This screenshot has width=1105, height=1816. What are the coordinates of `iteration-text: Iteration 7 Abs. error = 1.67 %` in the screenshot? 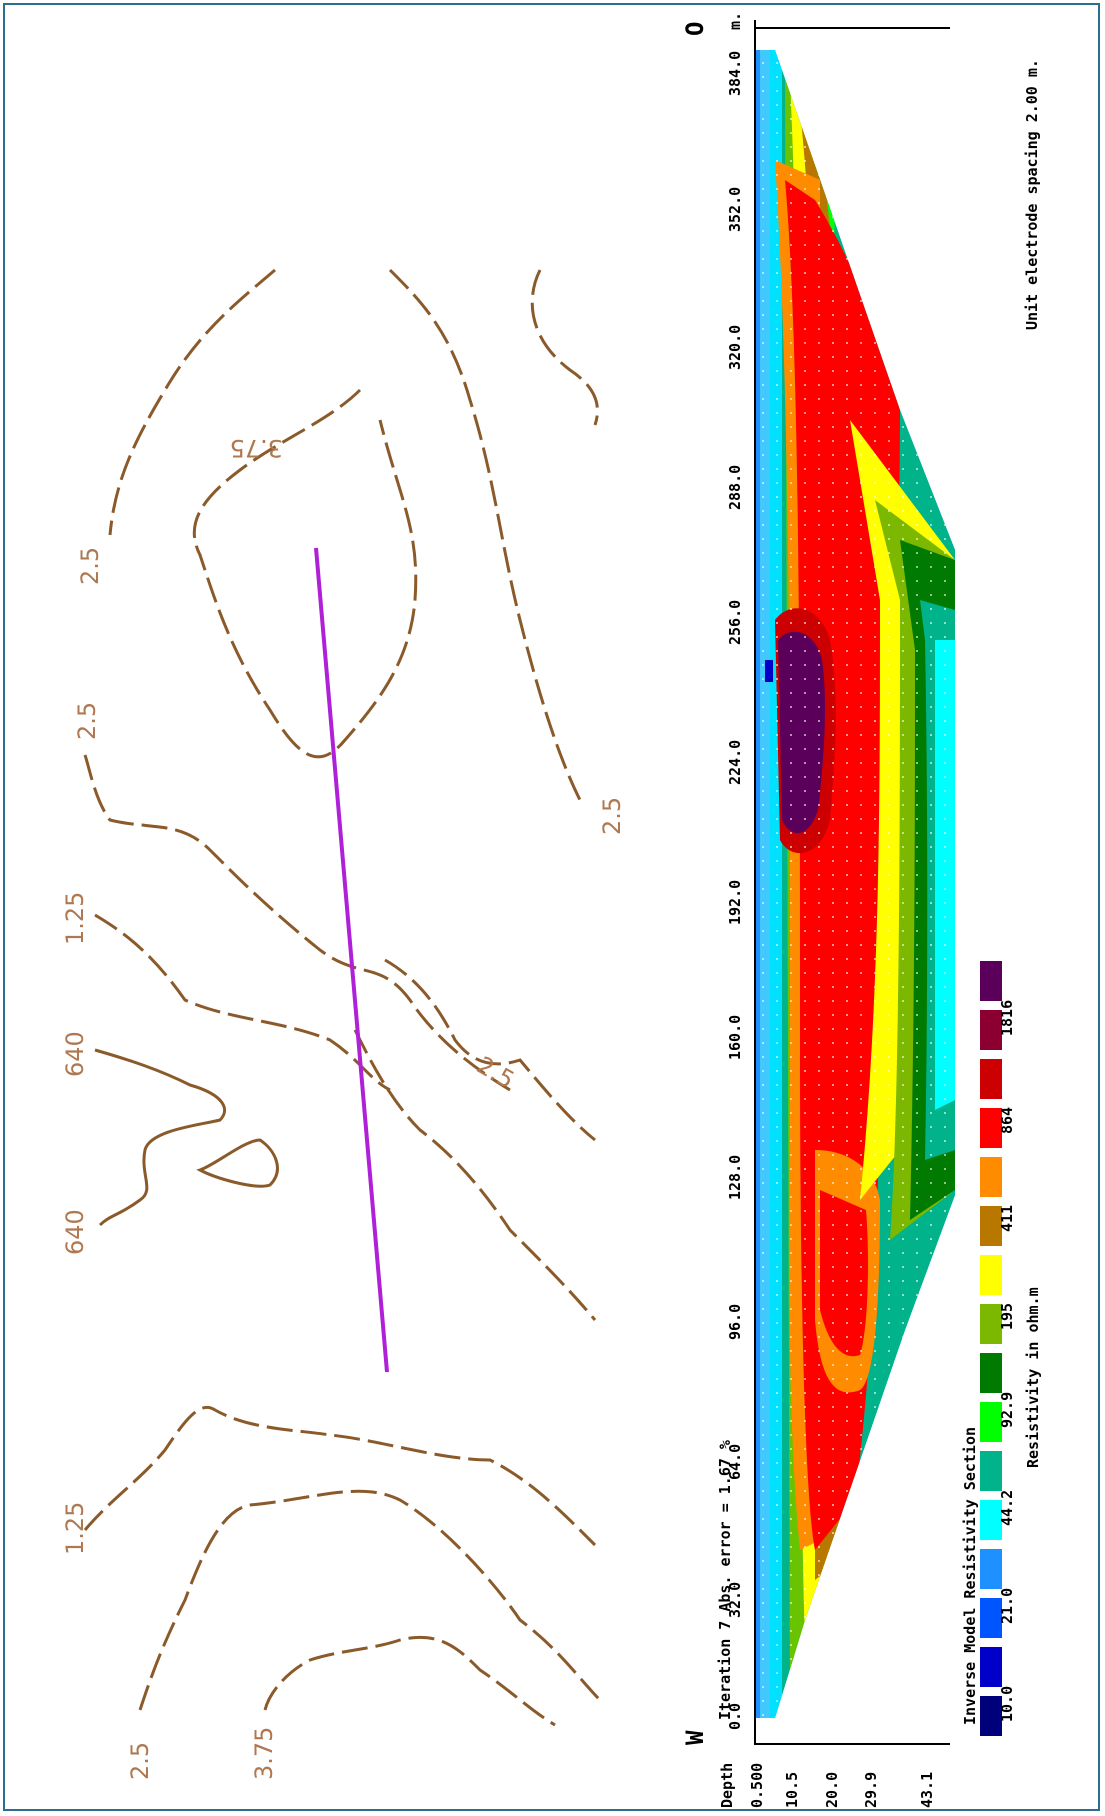 It's located at (725, 1580).